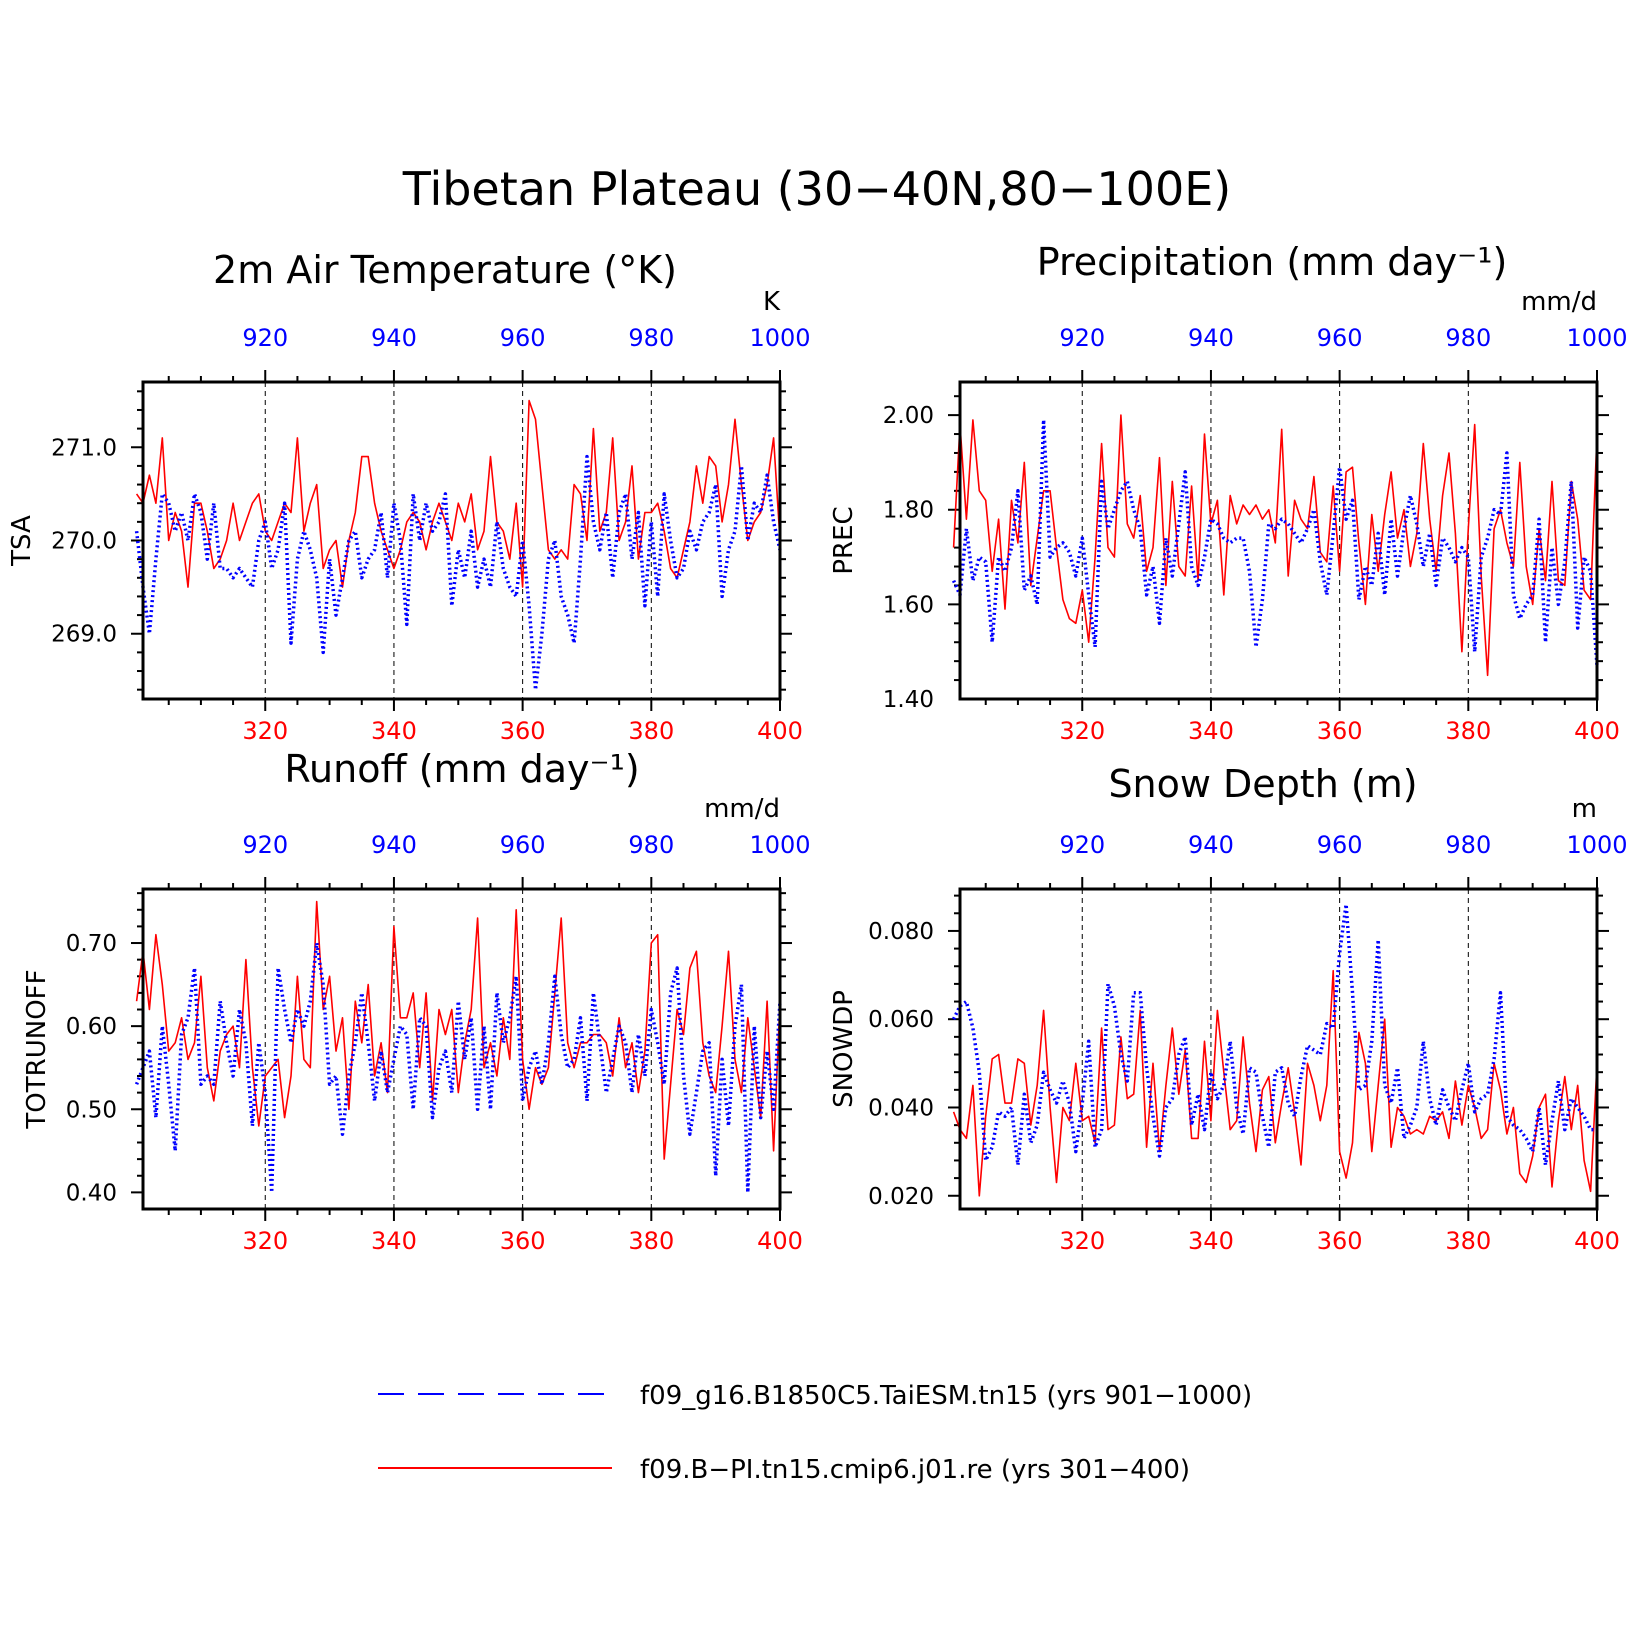 This screenshot has height=1638, width=1635. What do you see at coordinates (91, 1193) in the screenshot?
I see `y-tick-label: 0.40` at bounding box center [91, 1193].